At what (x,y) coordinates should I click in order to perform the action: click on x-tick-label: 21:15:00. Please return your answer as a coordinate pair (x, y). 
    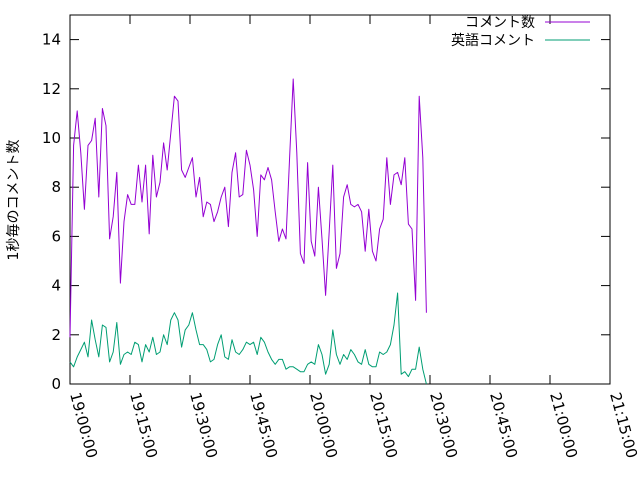
    Looking at the image, I should click on (623, 425).